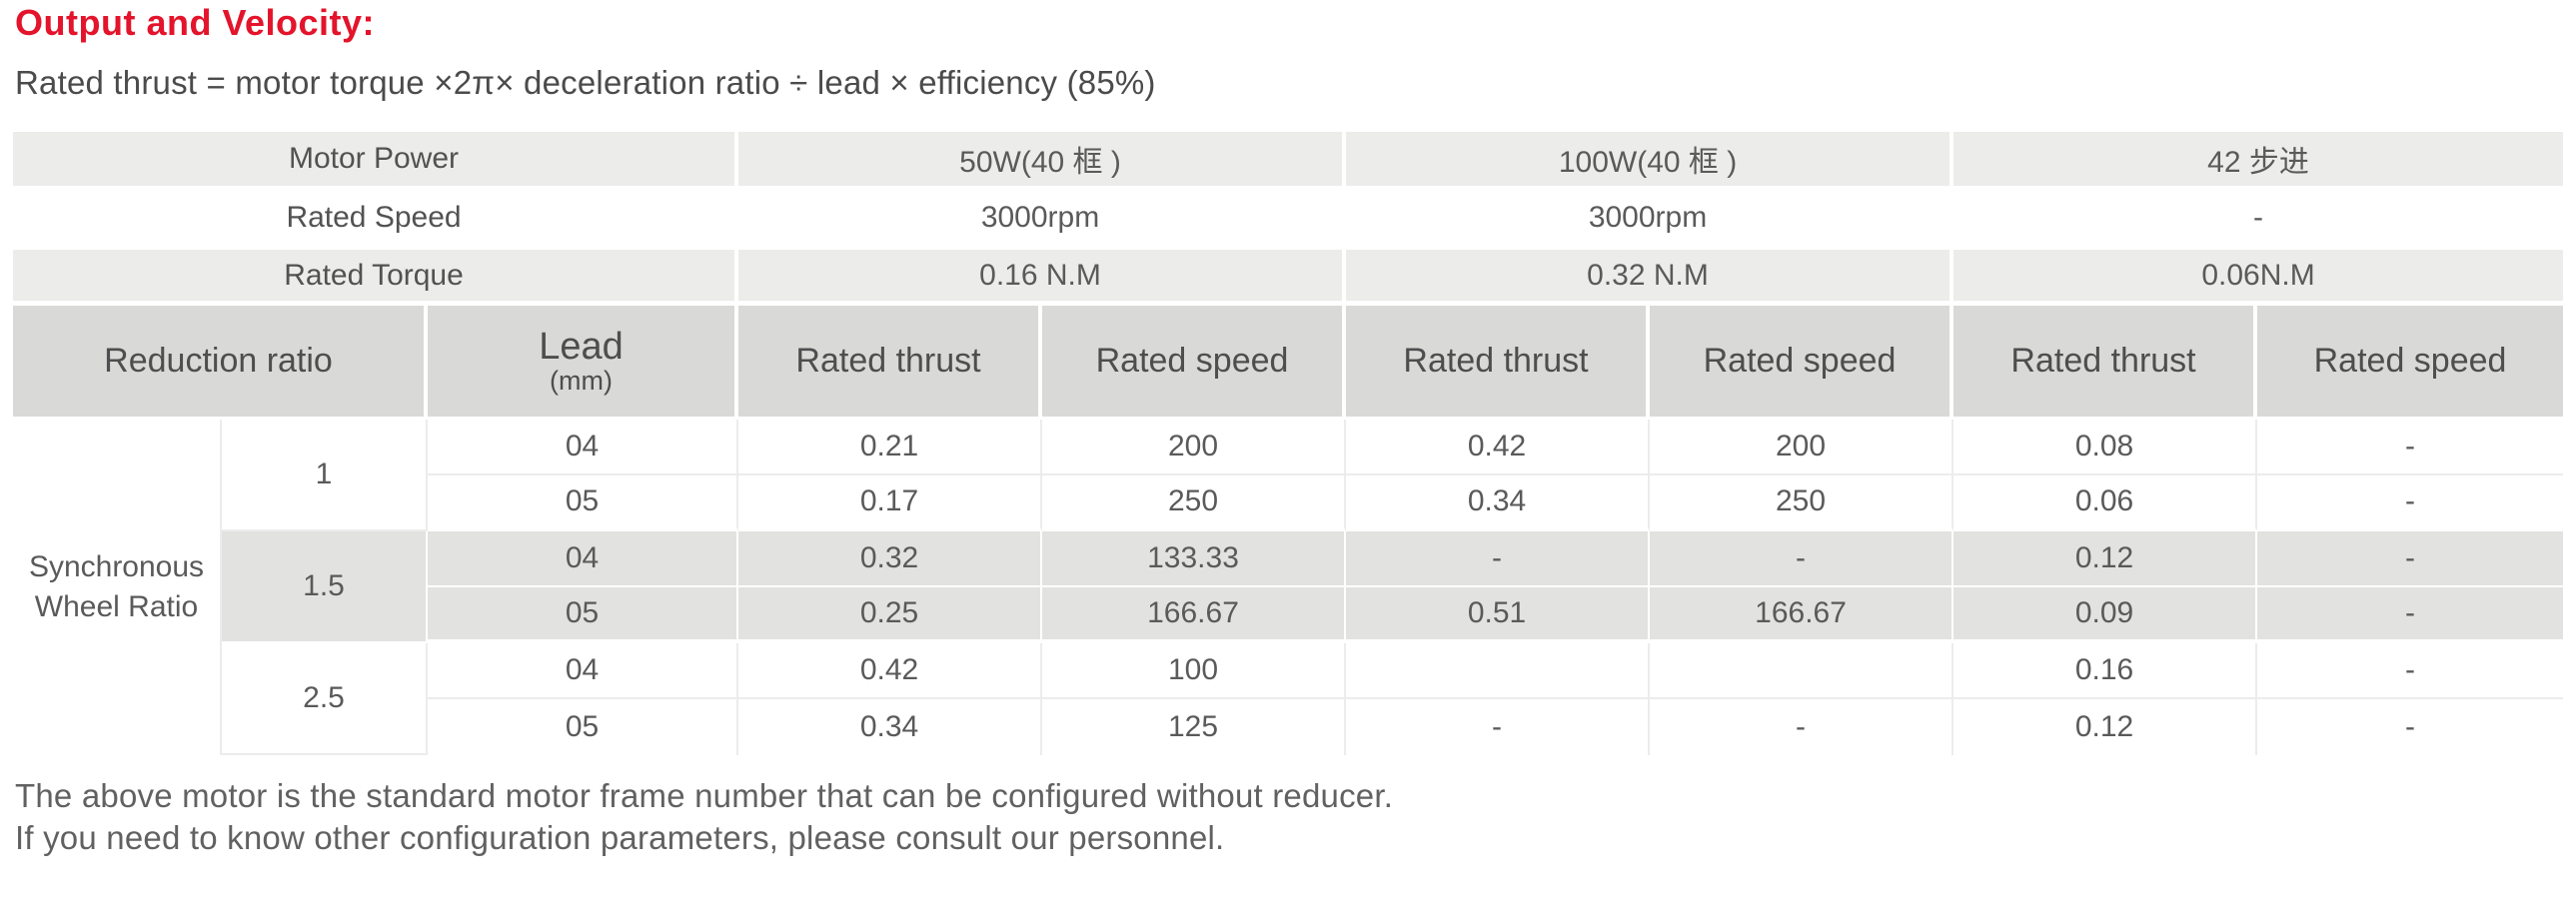  I want to click on rated-torque-stepper: 0.06N.M, so click(2258, 278).